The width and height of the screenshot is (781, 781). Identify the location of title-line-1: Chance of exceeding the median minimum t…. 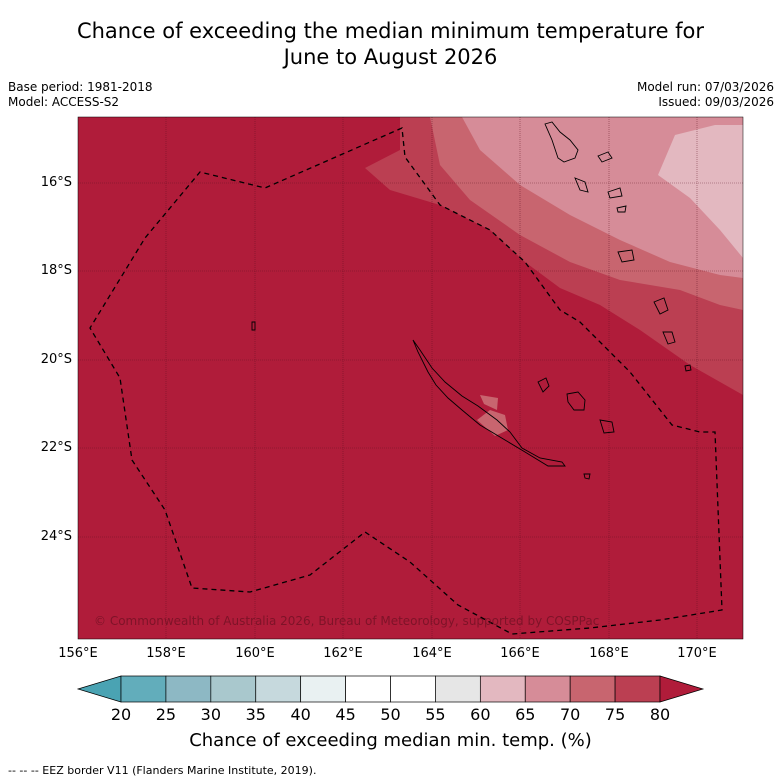
(390, 31).